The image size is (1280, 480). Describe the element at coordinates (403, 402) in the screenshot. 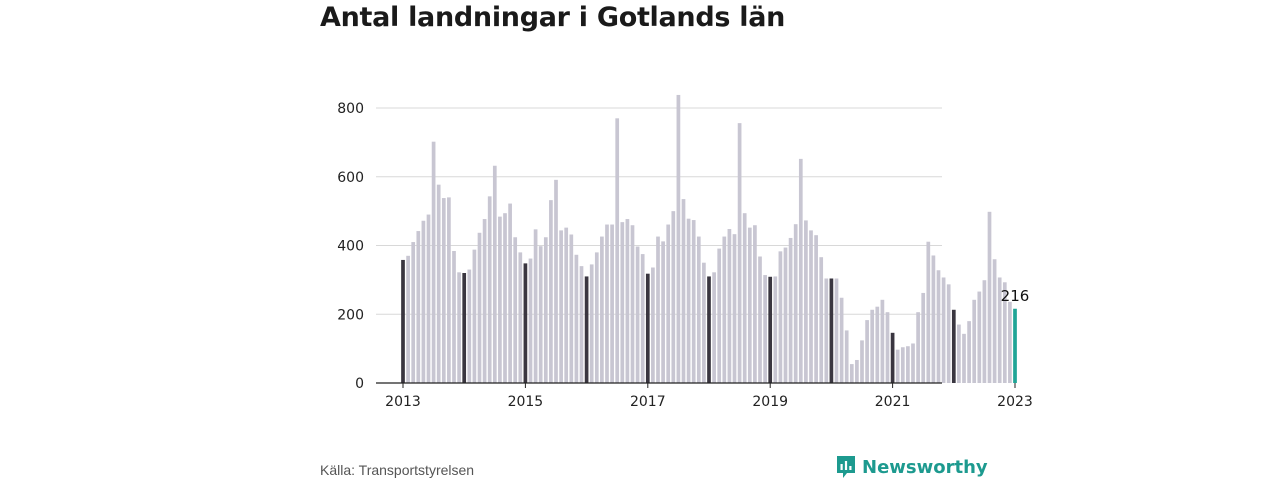

I see `x-tick-label: 2013` at that location.